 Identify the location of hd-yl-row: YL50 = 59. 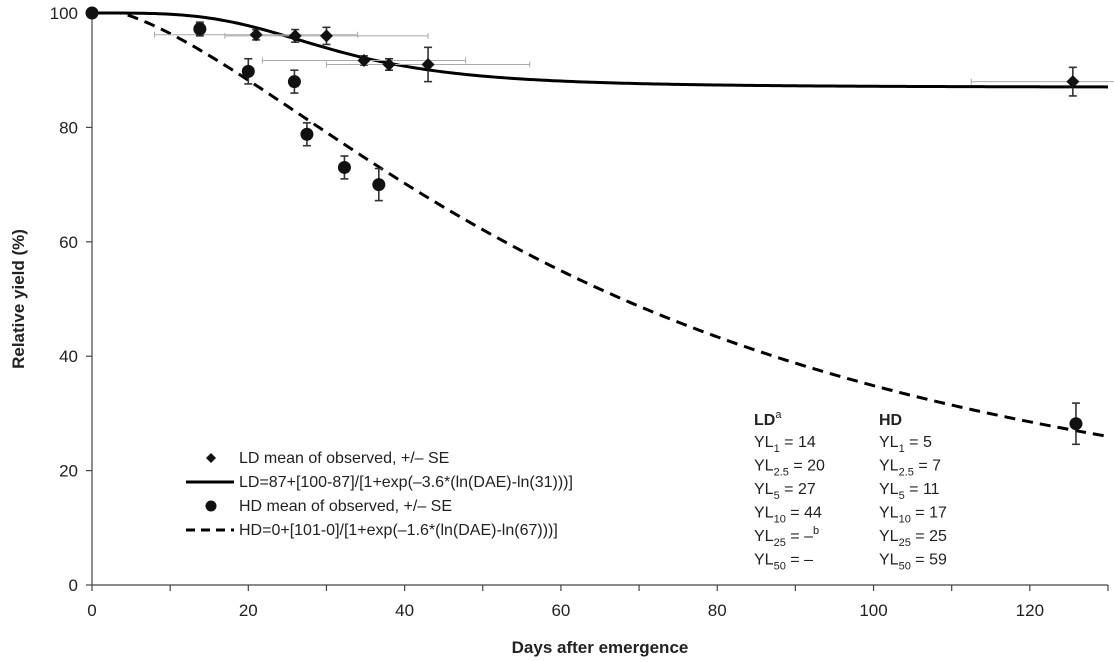
(913, 562).